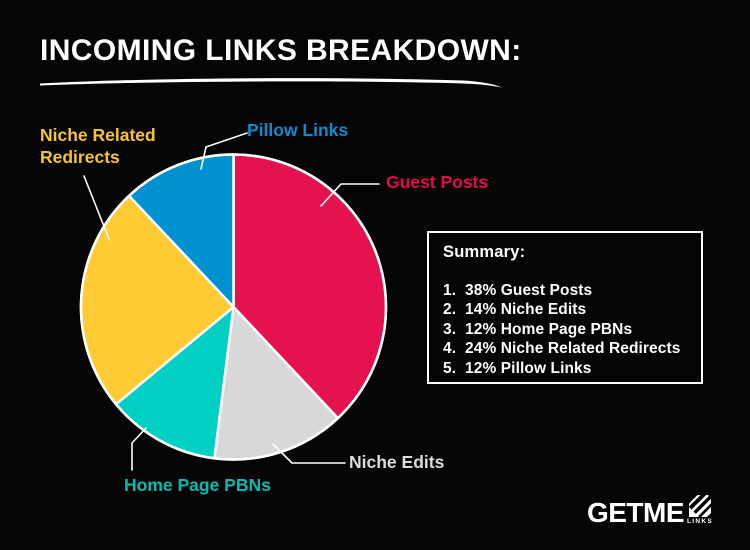  Describe the element at coordinates (437, 182) in the screenshot. I see `label-guest-posts: Guest Posts` at that location.